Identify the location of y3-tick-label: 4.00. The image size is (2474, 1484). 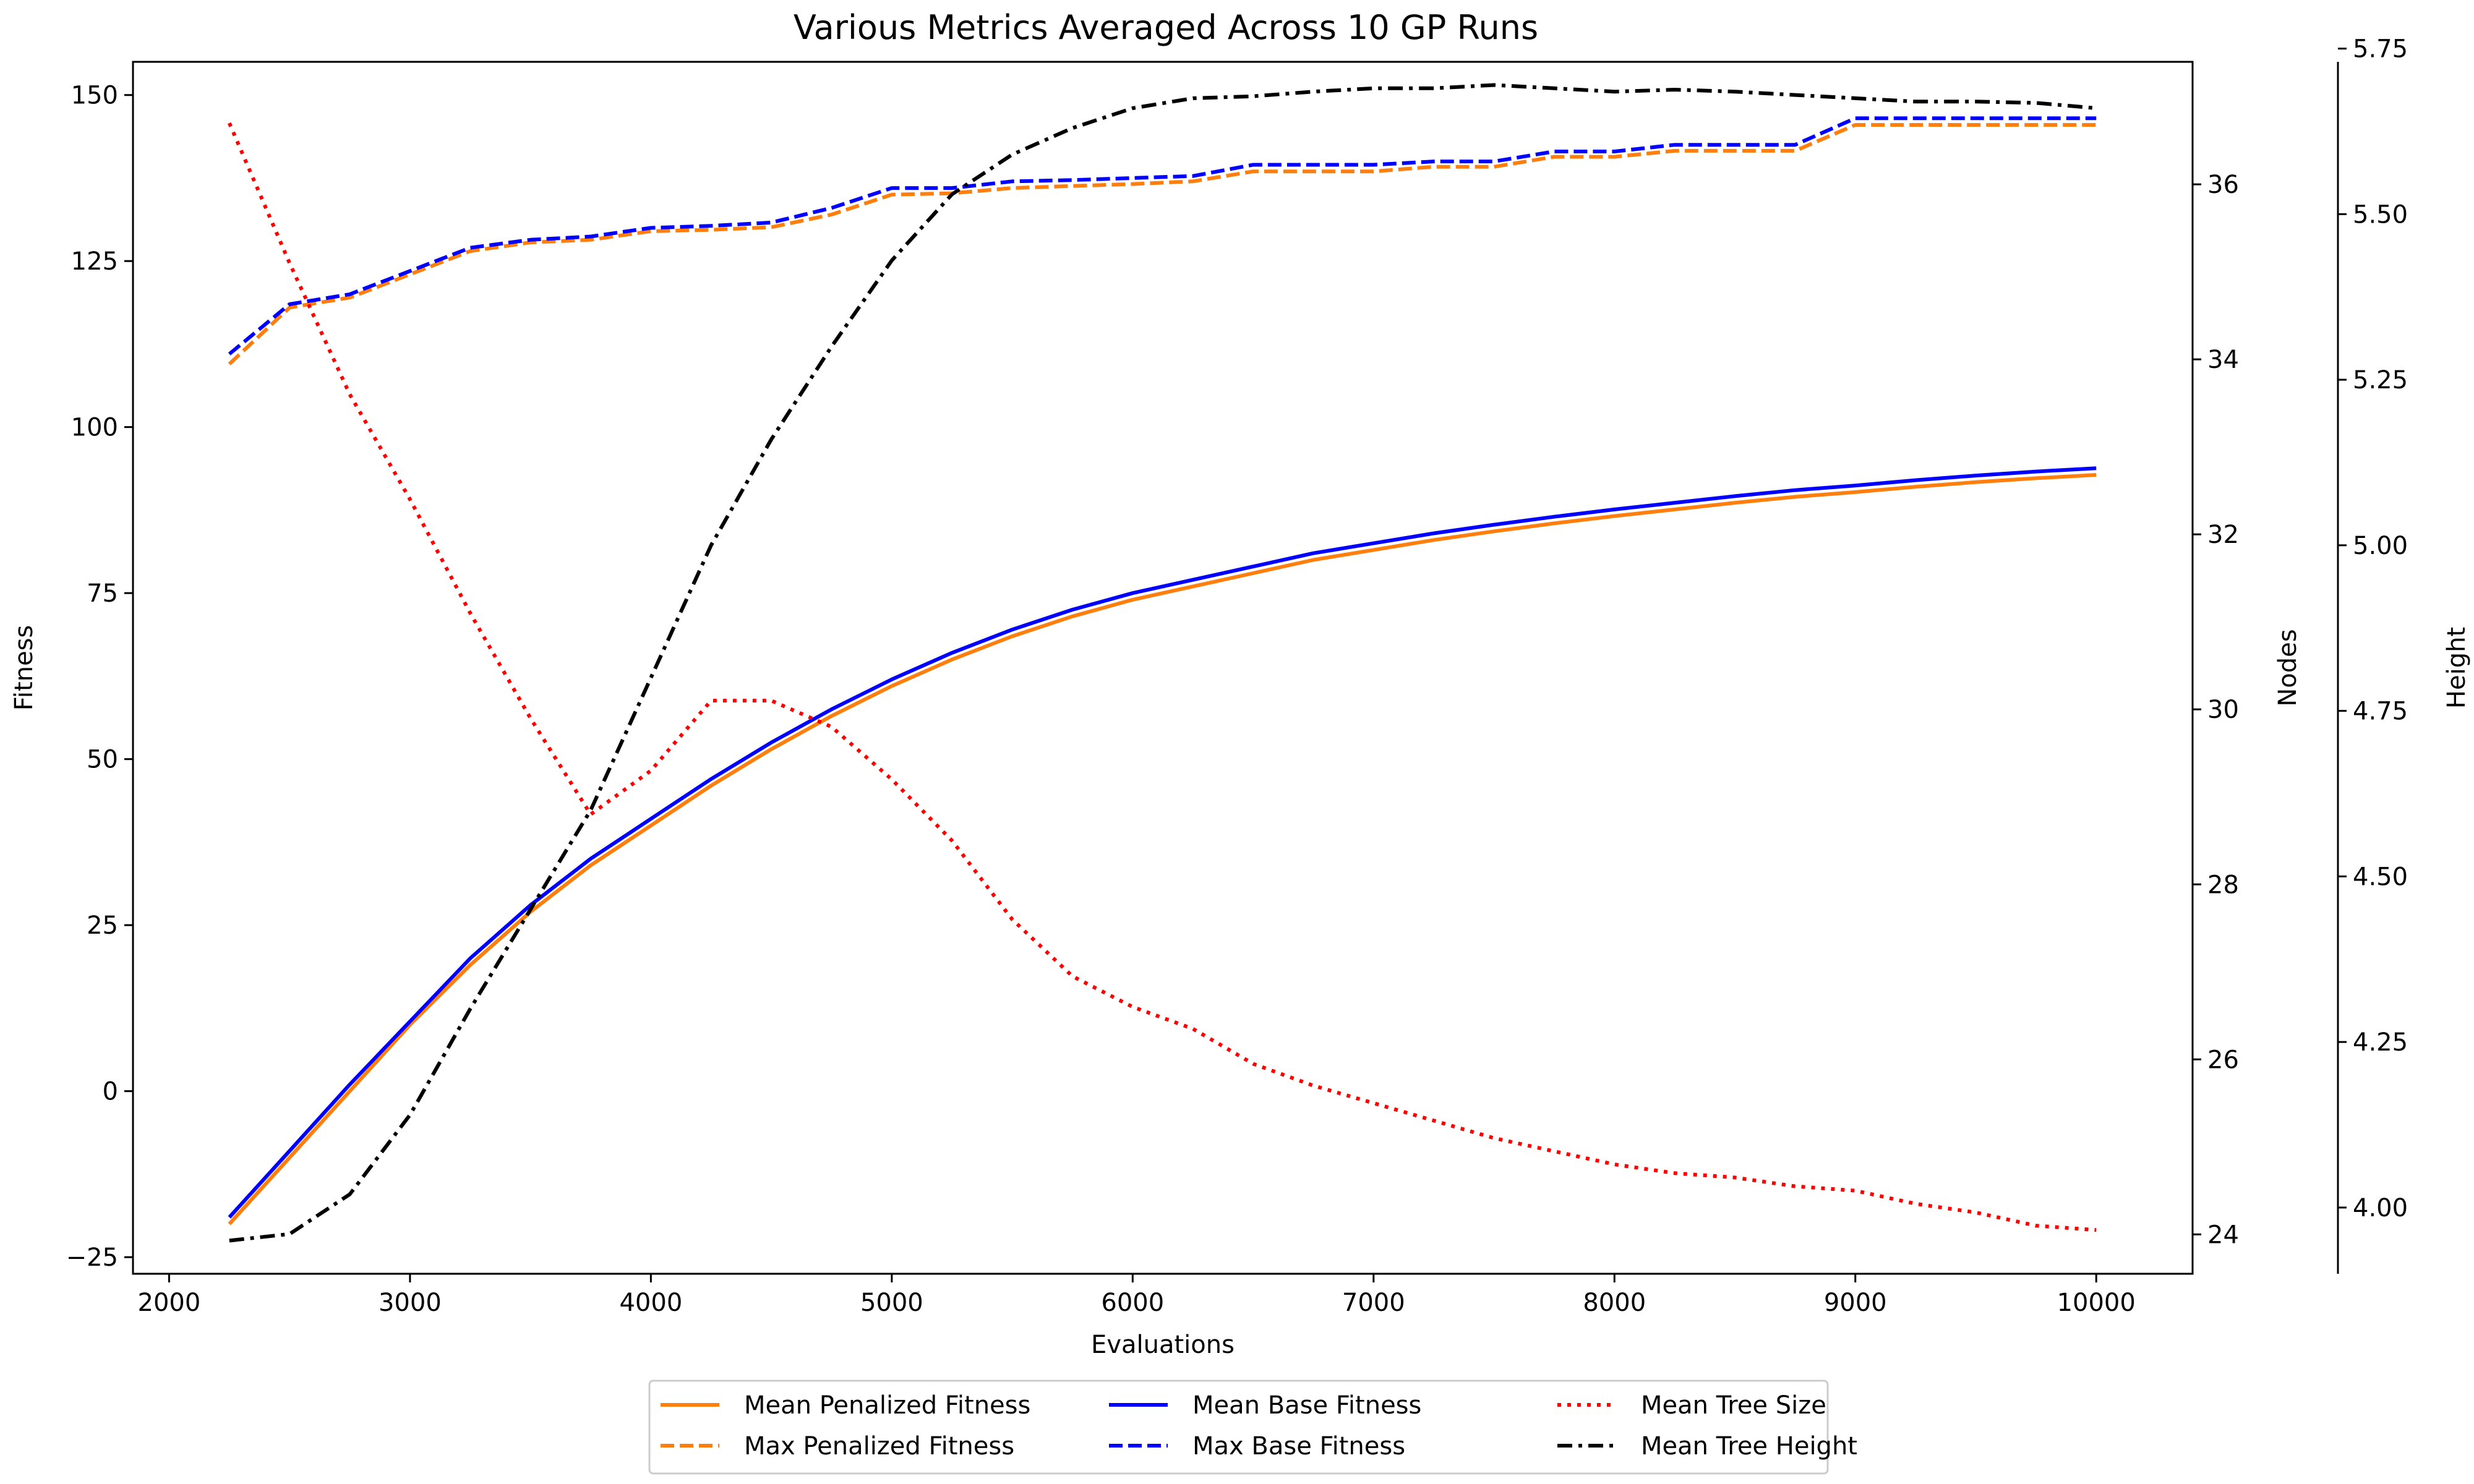
(2380, 1208).